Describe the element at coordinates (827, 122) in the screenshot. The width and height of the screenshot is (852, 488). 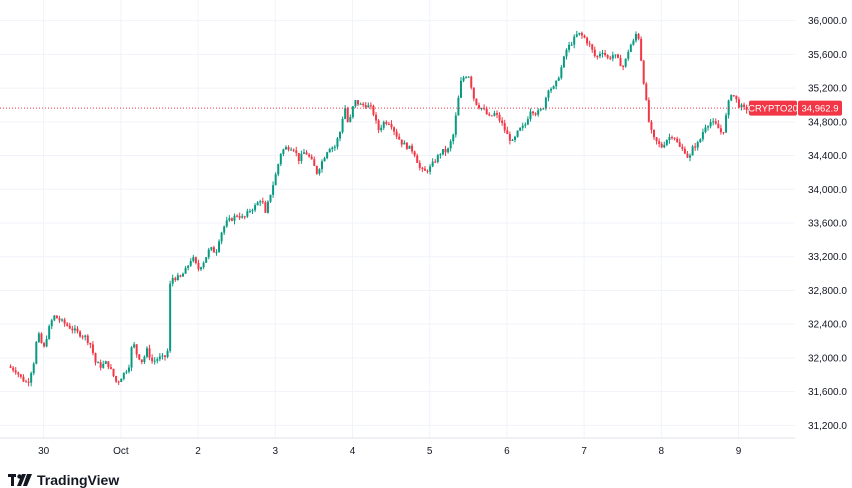
I see `y-tick-label: 34,800.0` at that location.